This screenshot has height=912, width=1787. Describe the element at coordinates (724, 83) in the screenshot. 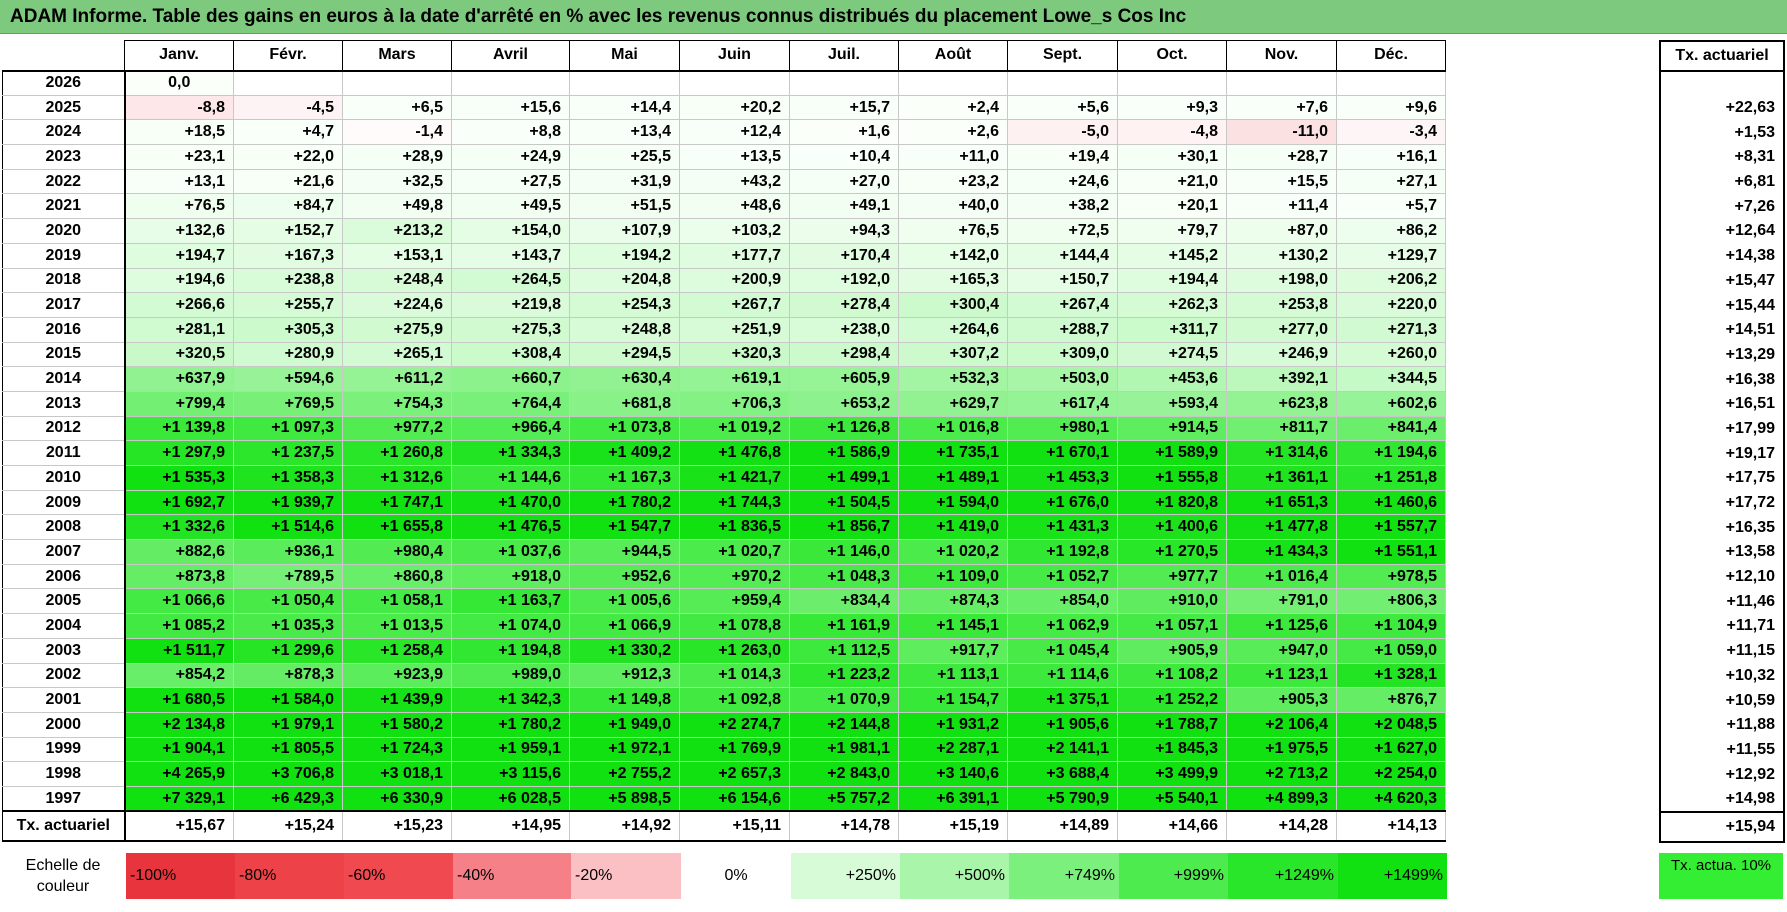

I see `table-row: 2026 0,0` at that location.